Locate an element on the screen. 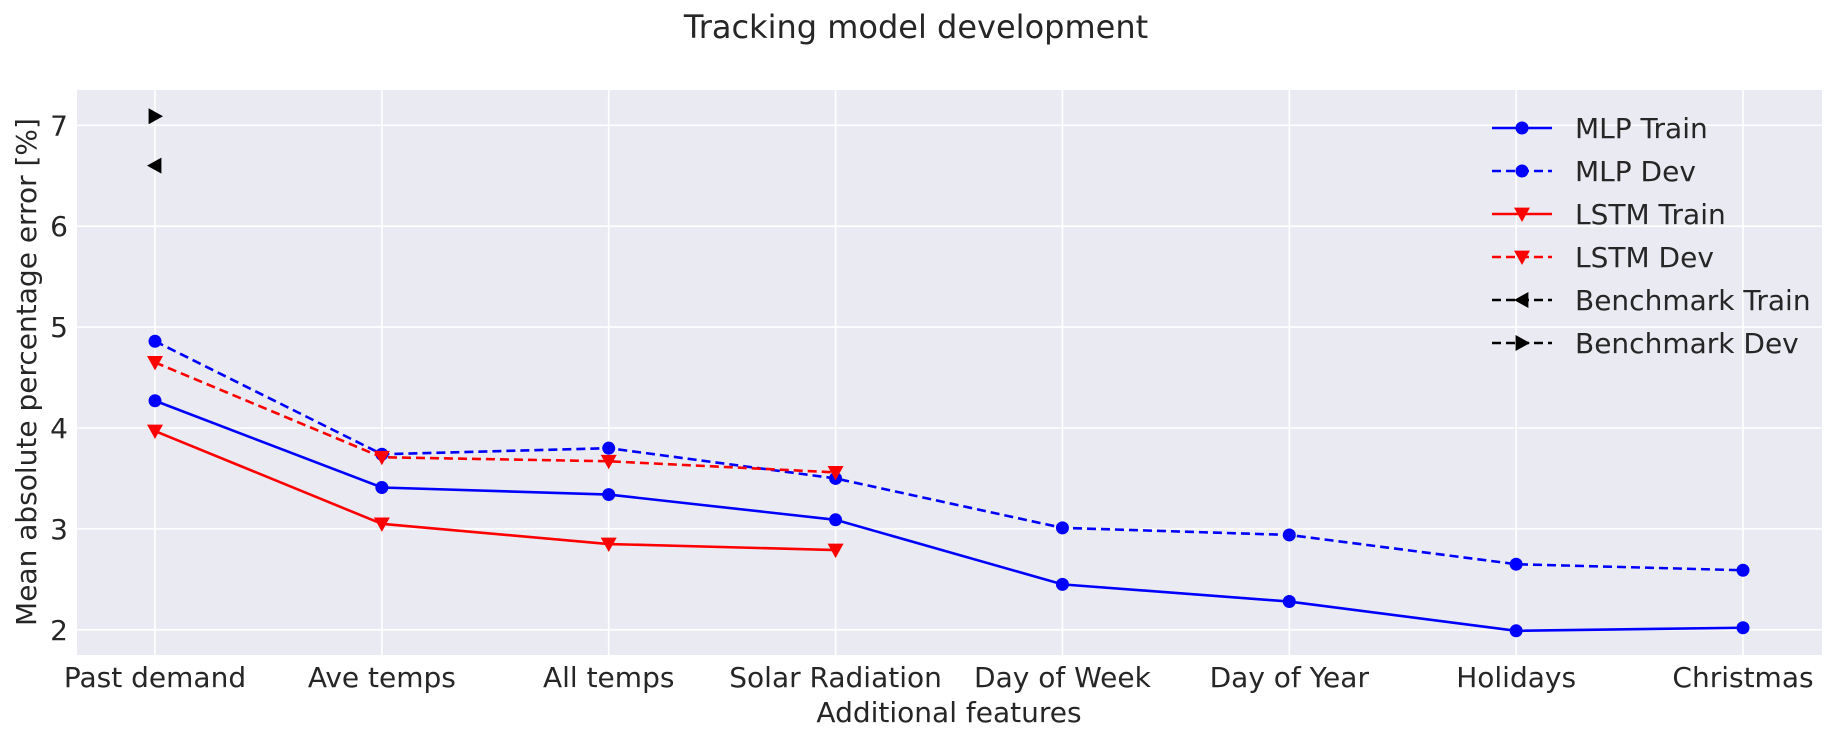 The height and width of the screenshot is (746, 1833). x-tick-label: Christmas is located at coordinates (1742, 677).